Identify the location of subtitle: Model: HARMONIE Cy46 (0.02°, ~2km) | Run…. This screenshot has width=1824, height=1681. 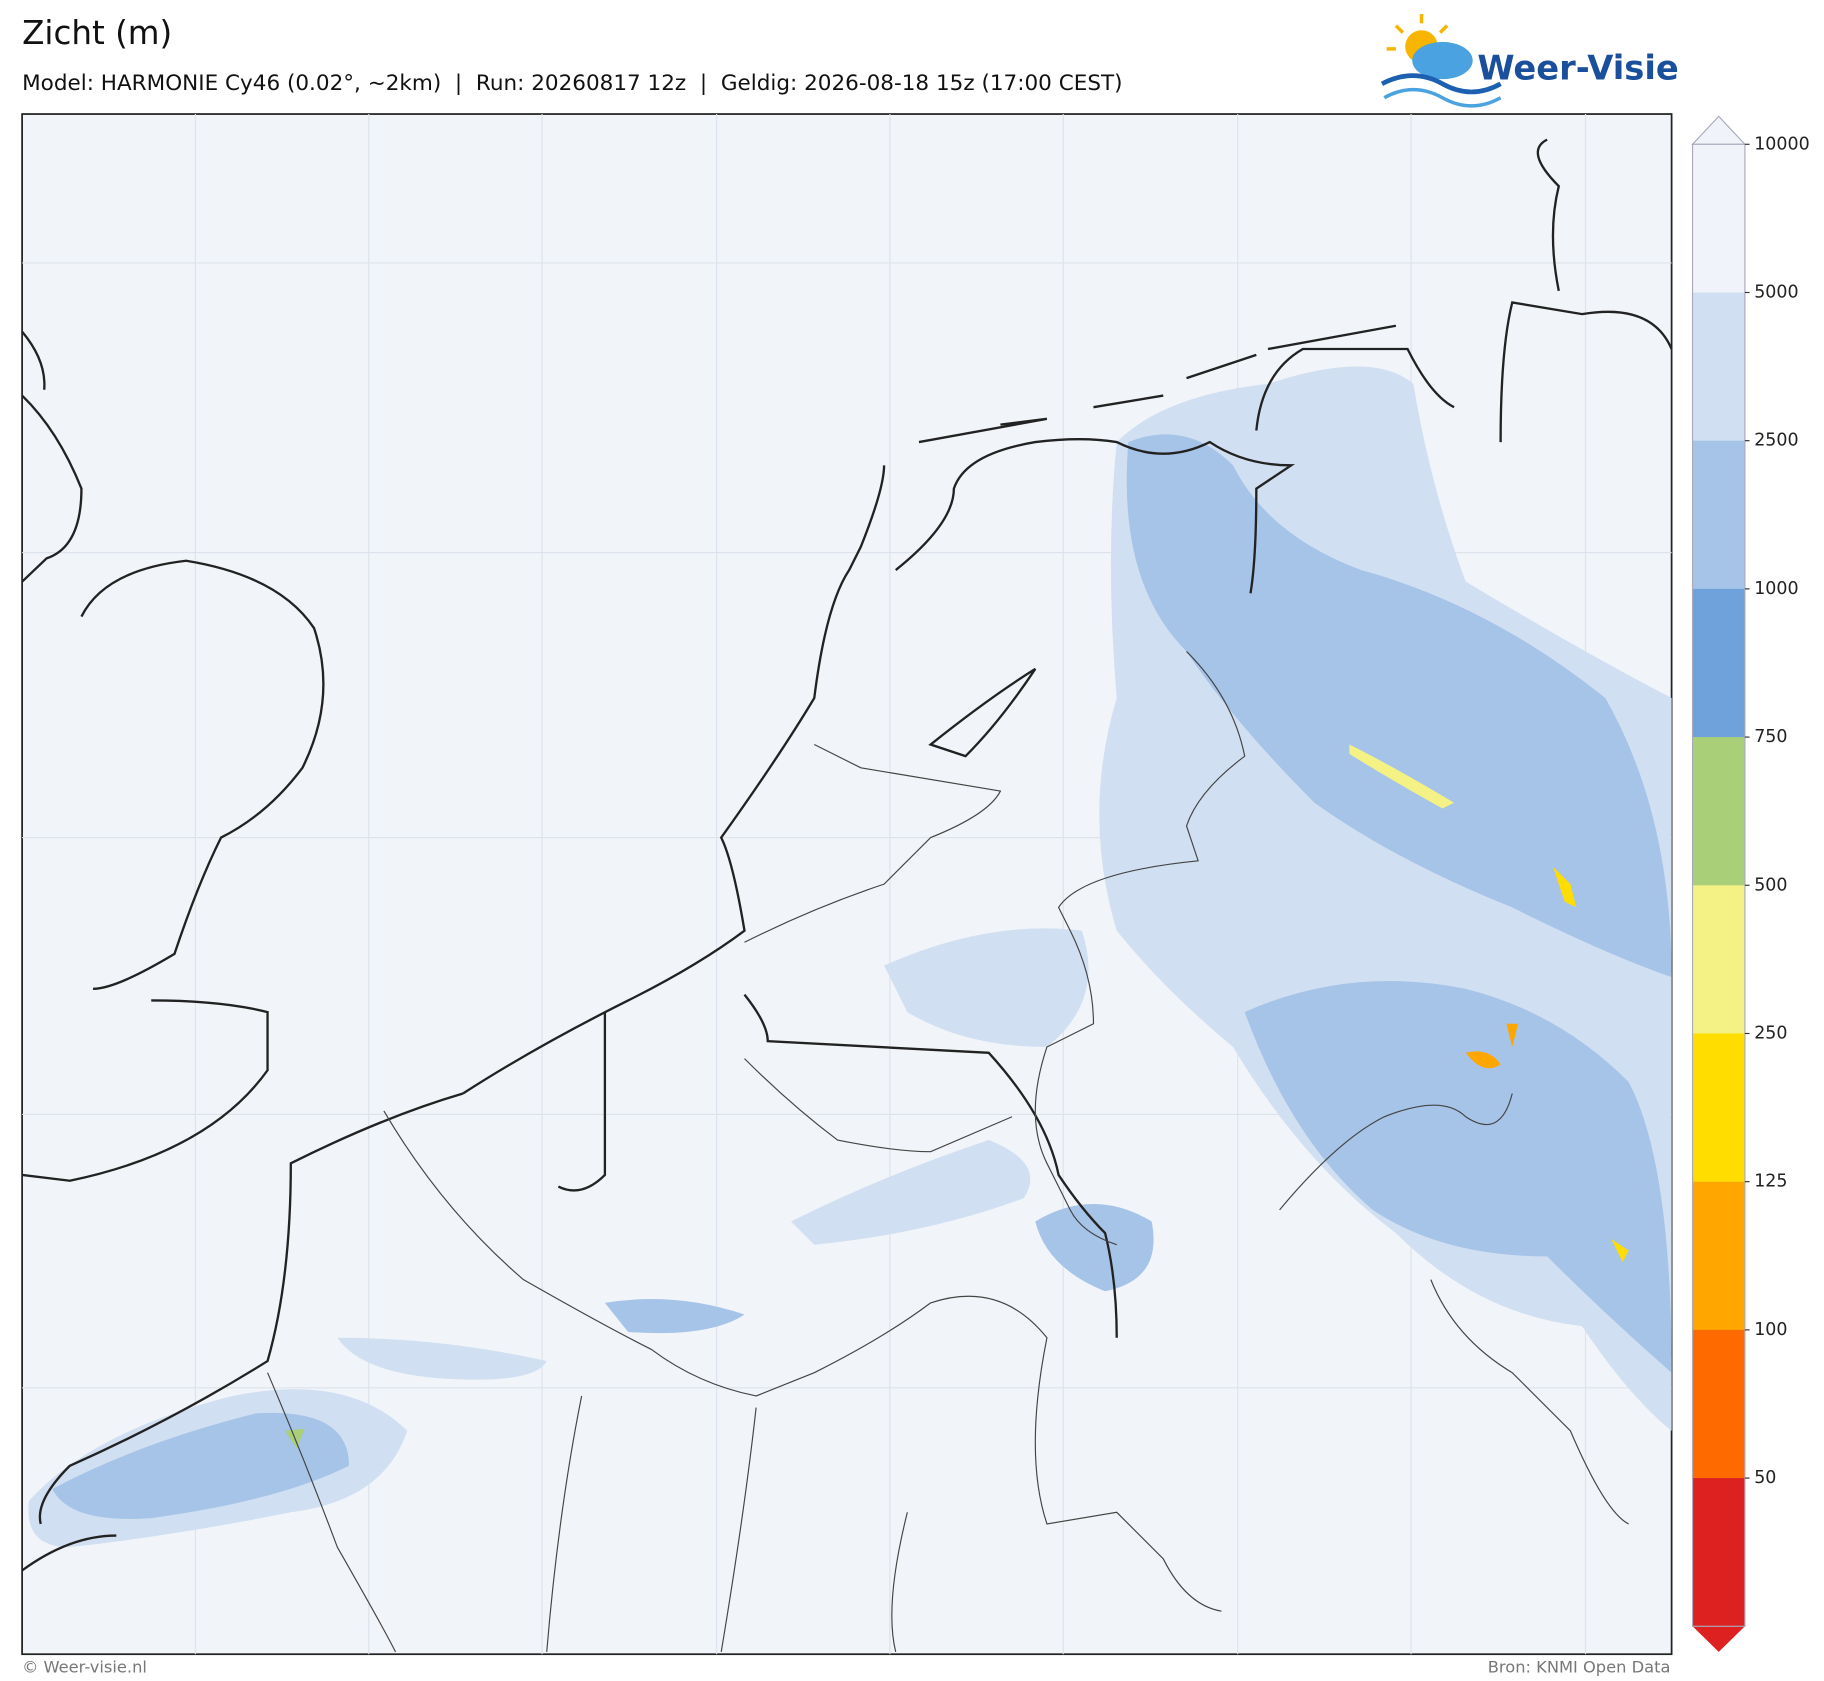
(572, 83).